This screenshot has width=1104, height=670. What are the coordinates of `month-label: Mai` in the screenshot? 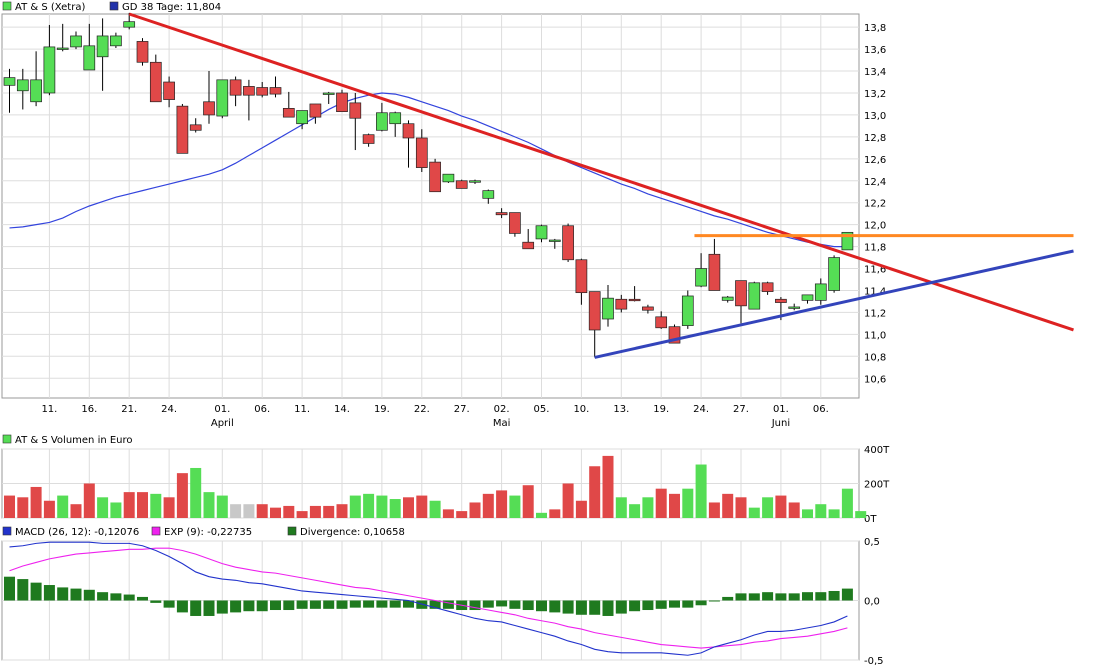 It's located at (502, 423).